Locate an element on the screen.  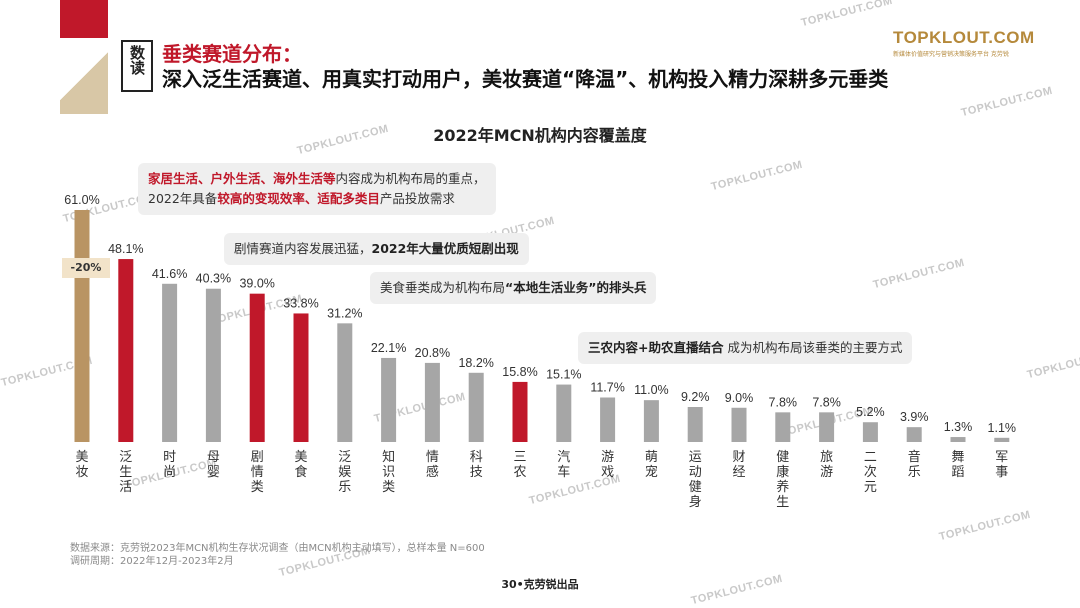
category-label: 剧情类 is located at coordinates (257, 472).